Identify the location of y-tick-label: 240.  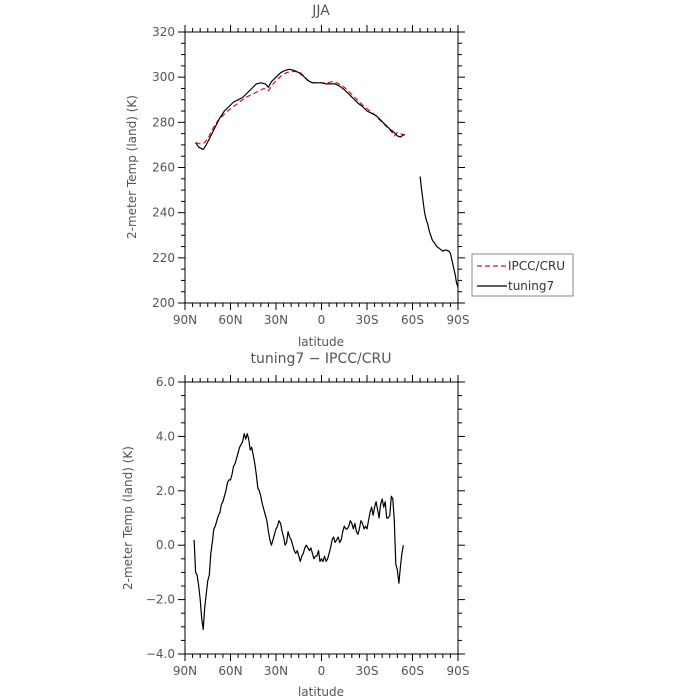
(163, 213).